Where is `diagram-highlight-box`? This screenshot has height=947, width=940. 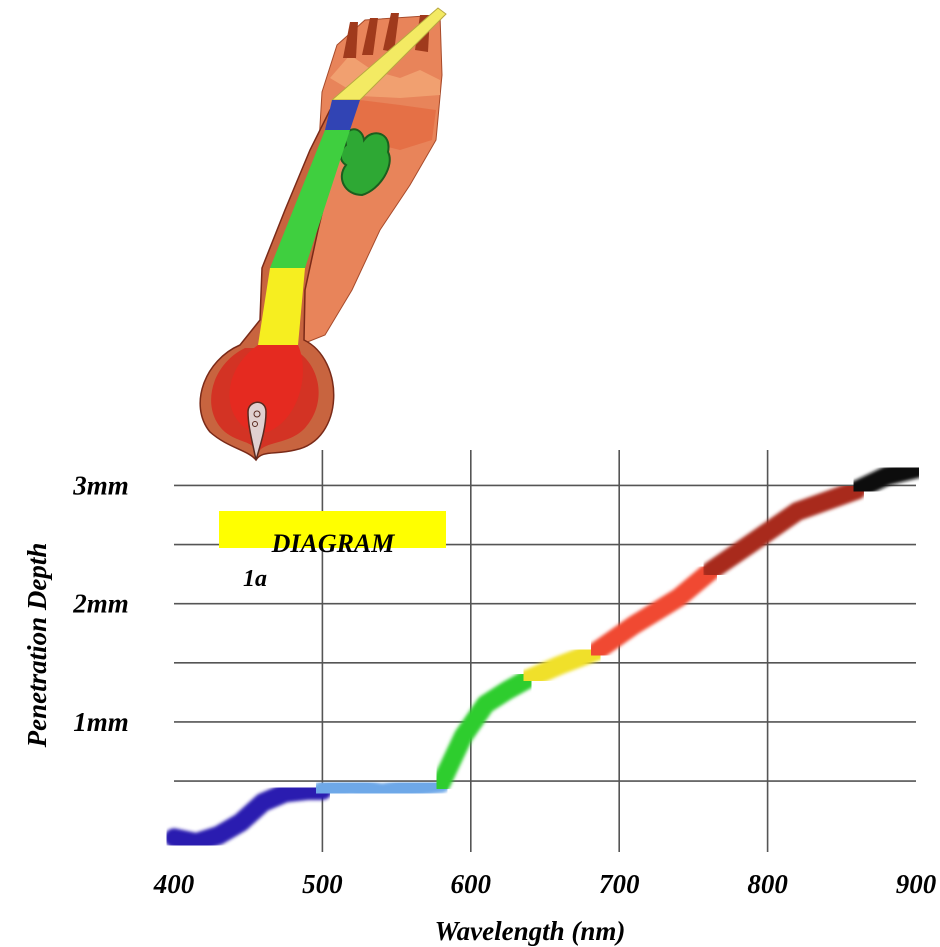 diagram-highlight-box is located at coordinates (332, 529).